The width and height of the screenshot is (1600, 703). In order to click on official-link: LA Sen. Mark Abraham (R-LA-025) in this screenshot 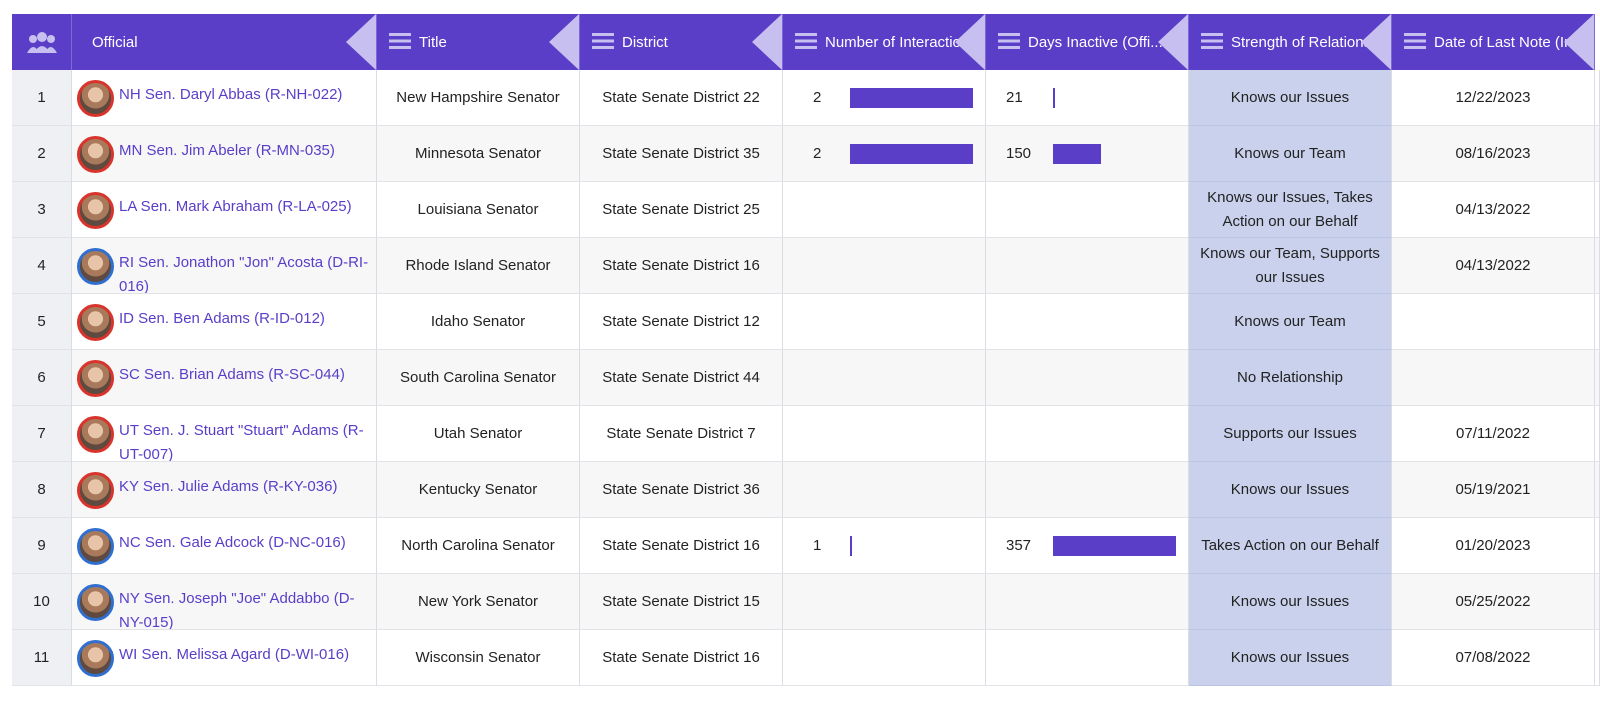, I will do `click(235, 206)`.